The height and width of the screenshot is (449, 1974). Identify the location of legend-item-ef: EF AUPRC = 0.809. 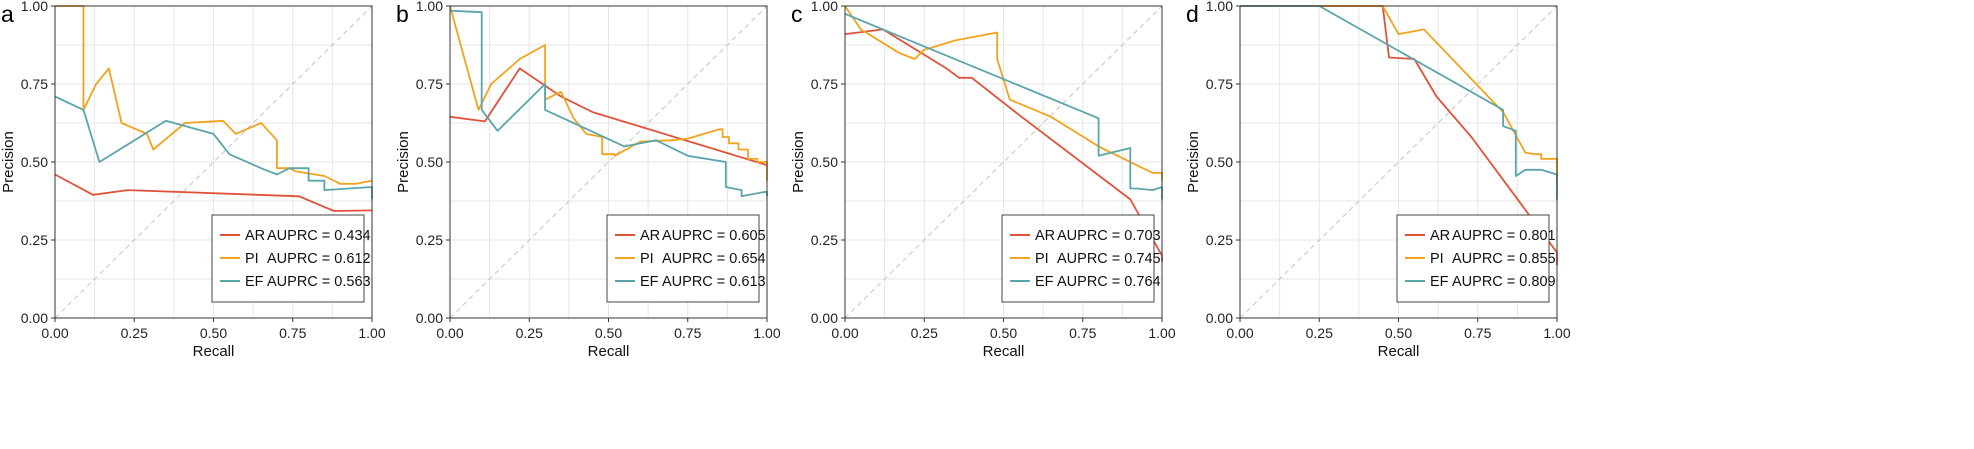
(1480, 282).